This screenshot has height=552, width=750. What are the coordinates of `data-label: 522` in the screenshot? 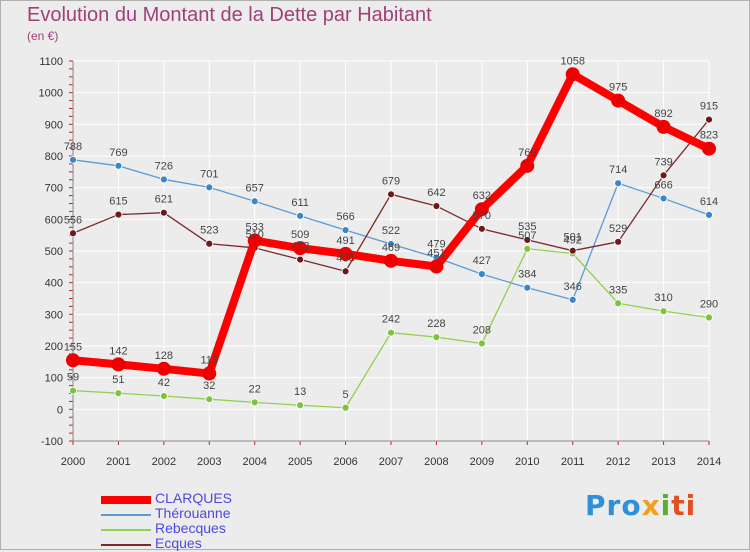 It's located at (391, 231).